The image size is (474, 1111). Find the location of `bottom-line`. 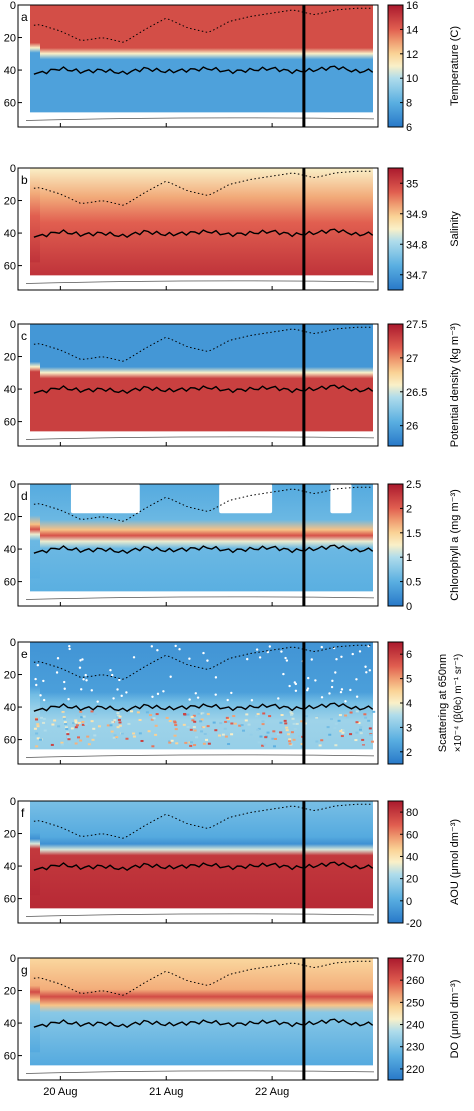

bottom-line is located at coordinates (200, 438).